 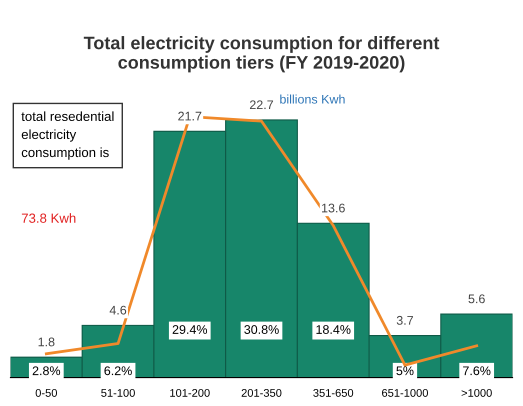 What do you see at coordinates (262, 392) in the screenshot?
I see `x-tick-label: 201-350` at bounding box center [262, 392].